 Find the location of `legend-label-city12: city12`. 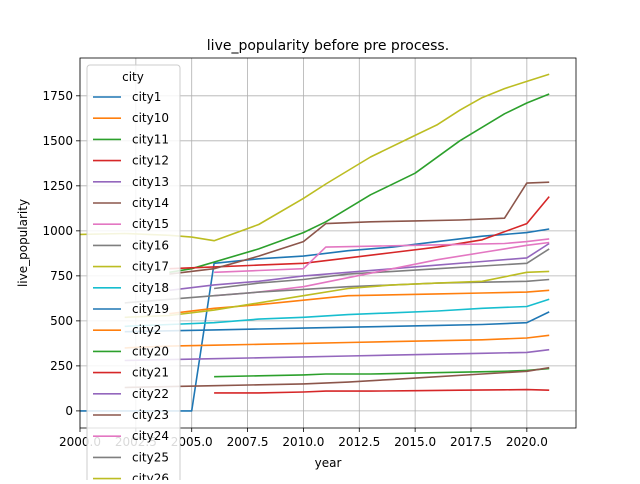

legend-label-city12: city12 is located at coordinates (150, 161).